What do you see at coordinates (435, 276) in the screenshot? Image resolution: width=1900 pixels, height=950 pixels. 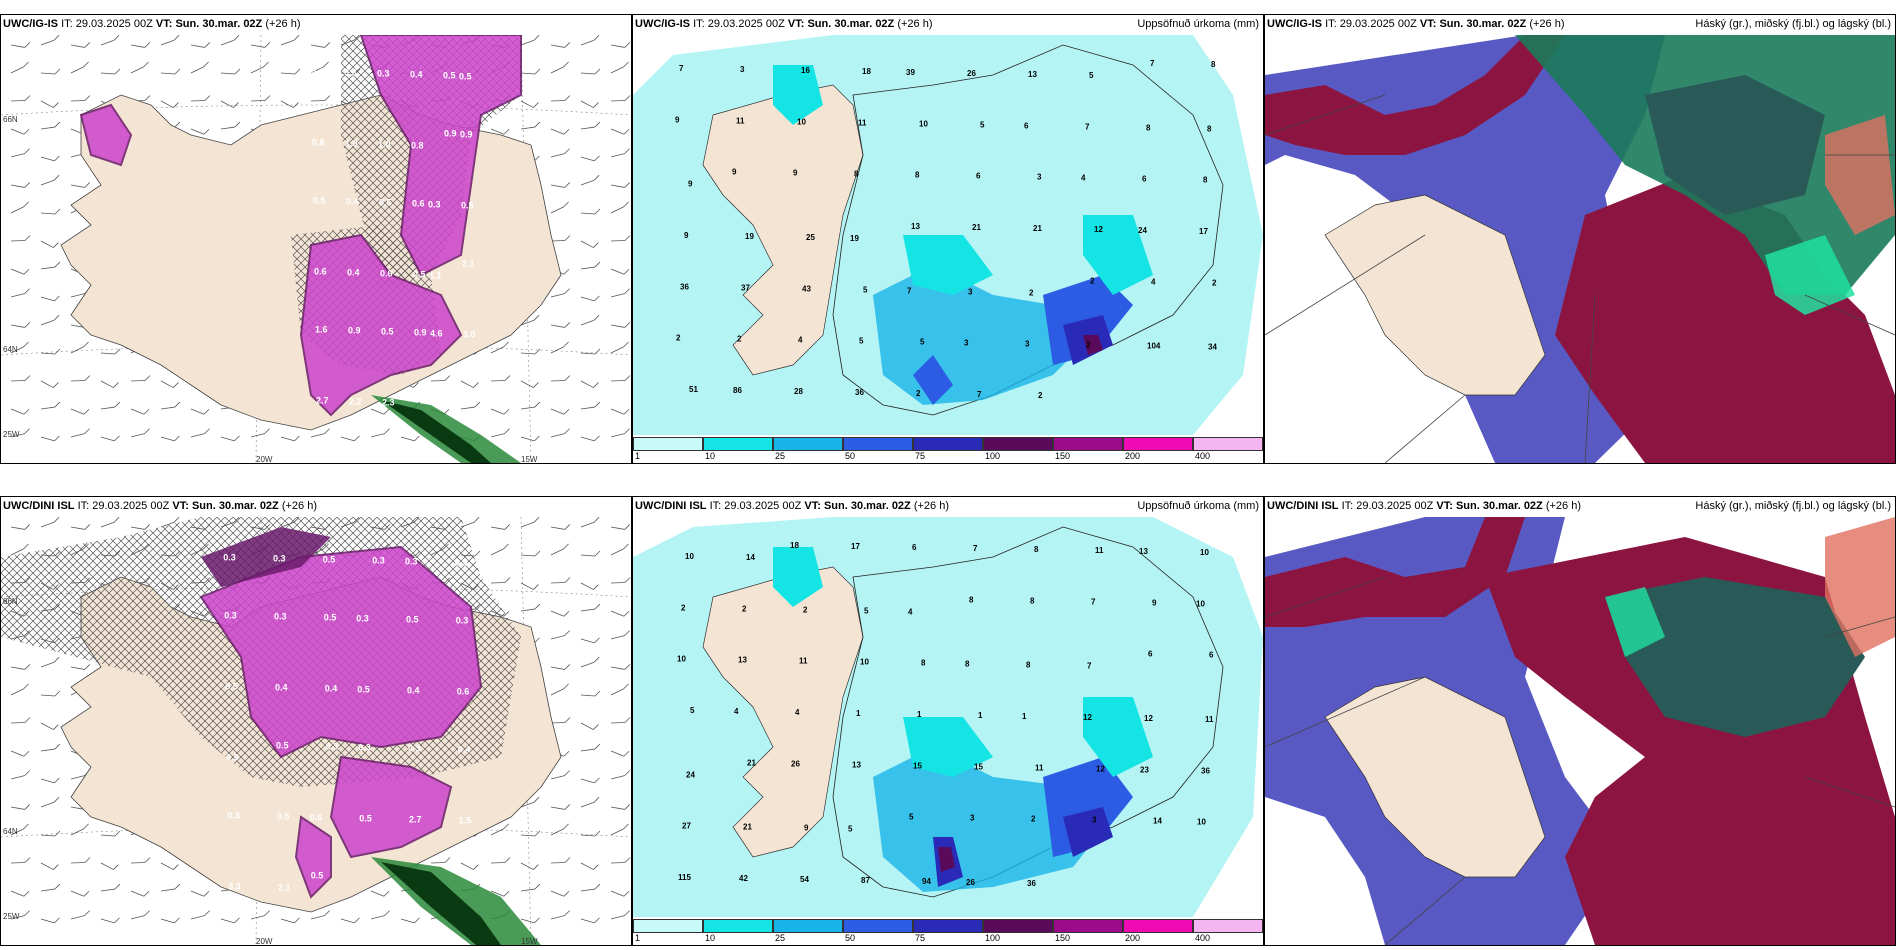 I see `map-value-label: 1.1` at bounding box center [435, 276].